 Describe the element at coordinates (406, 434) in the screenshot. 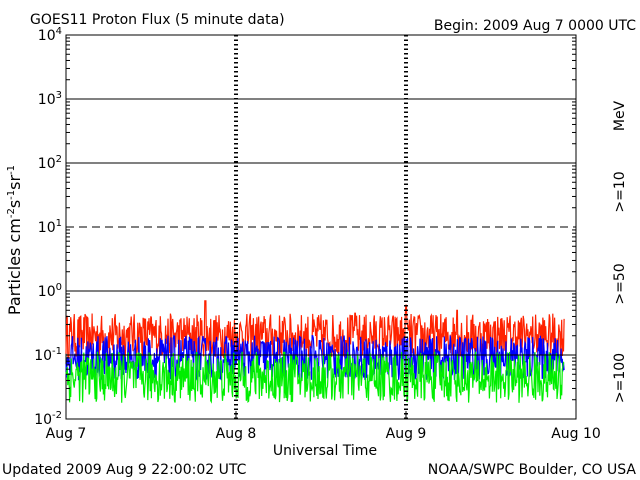

I see `x-tick-label-2: Aug 9` at that location.